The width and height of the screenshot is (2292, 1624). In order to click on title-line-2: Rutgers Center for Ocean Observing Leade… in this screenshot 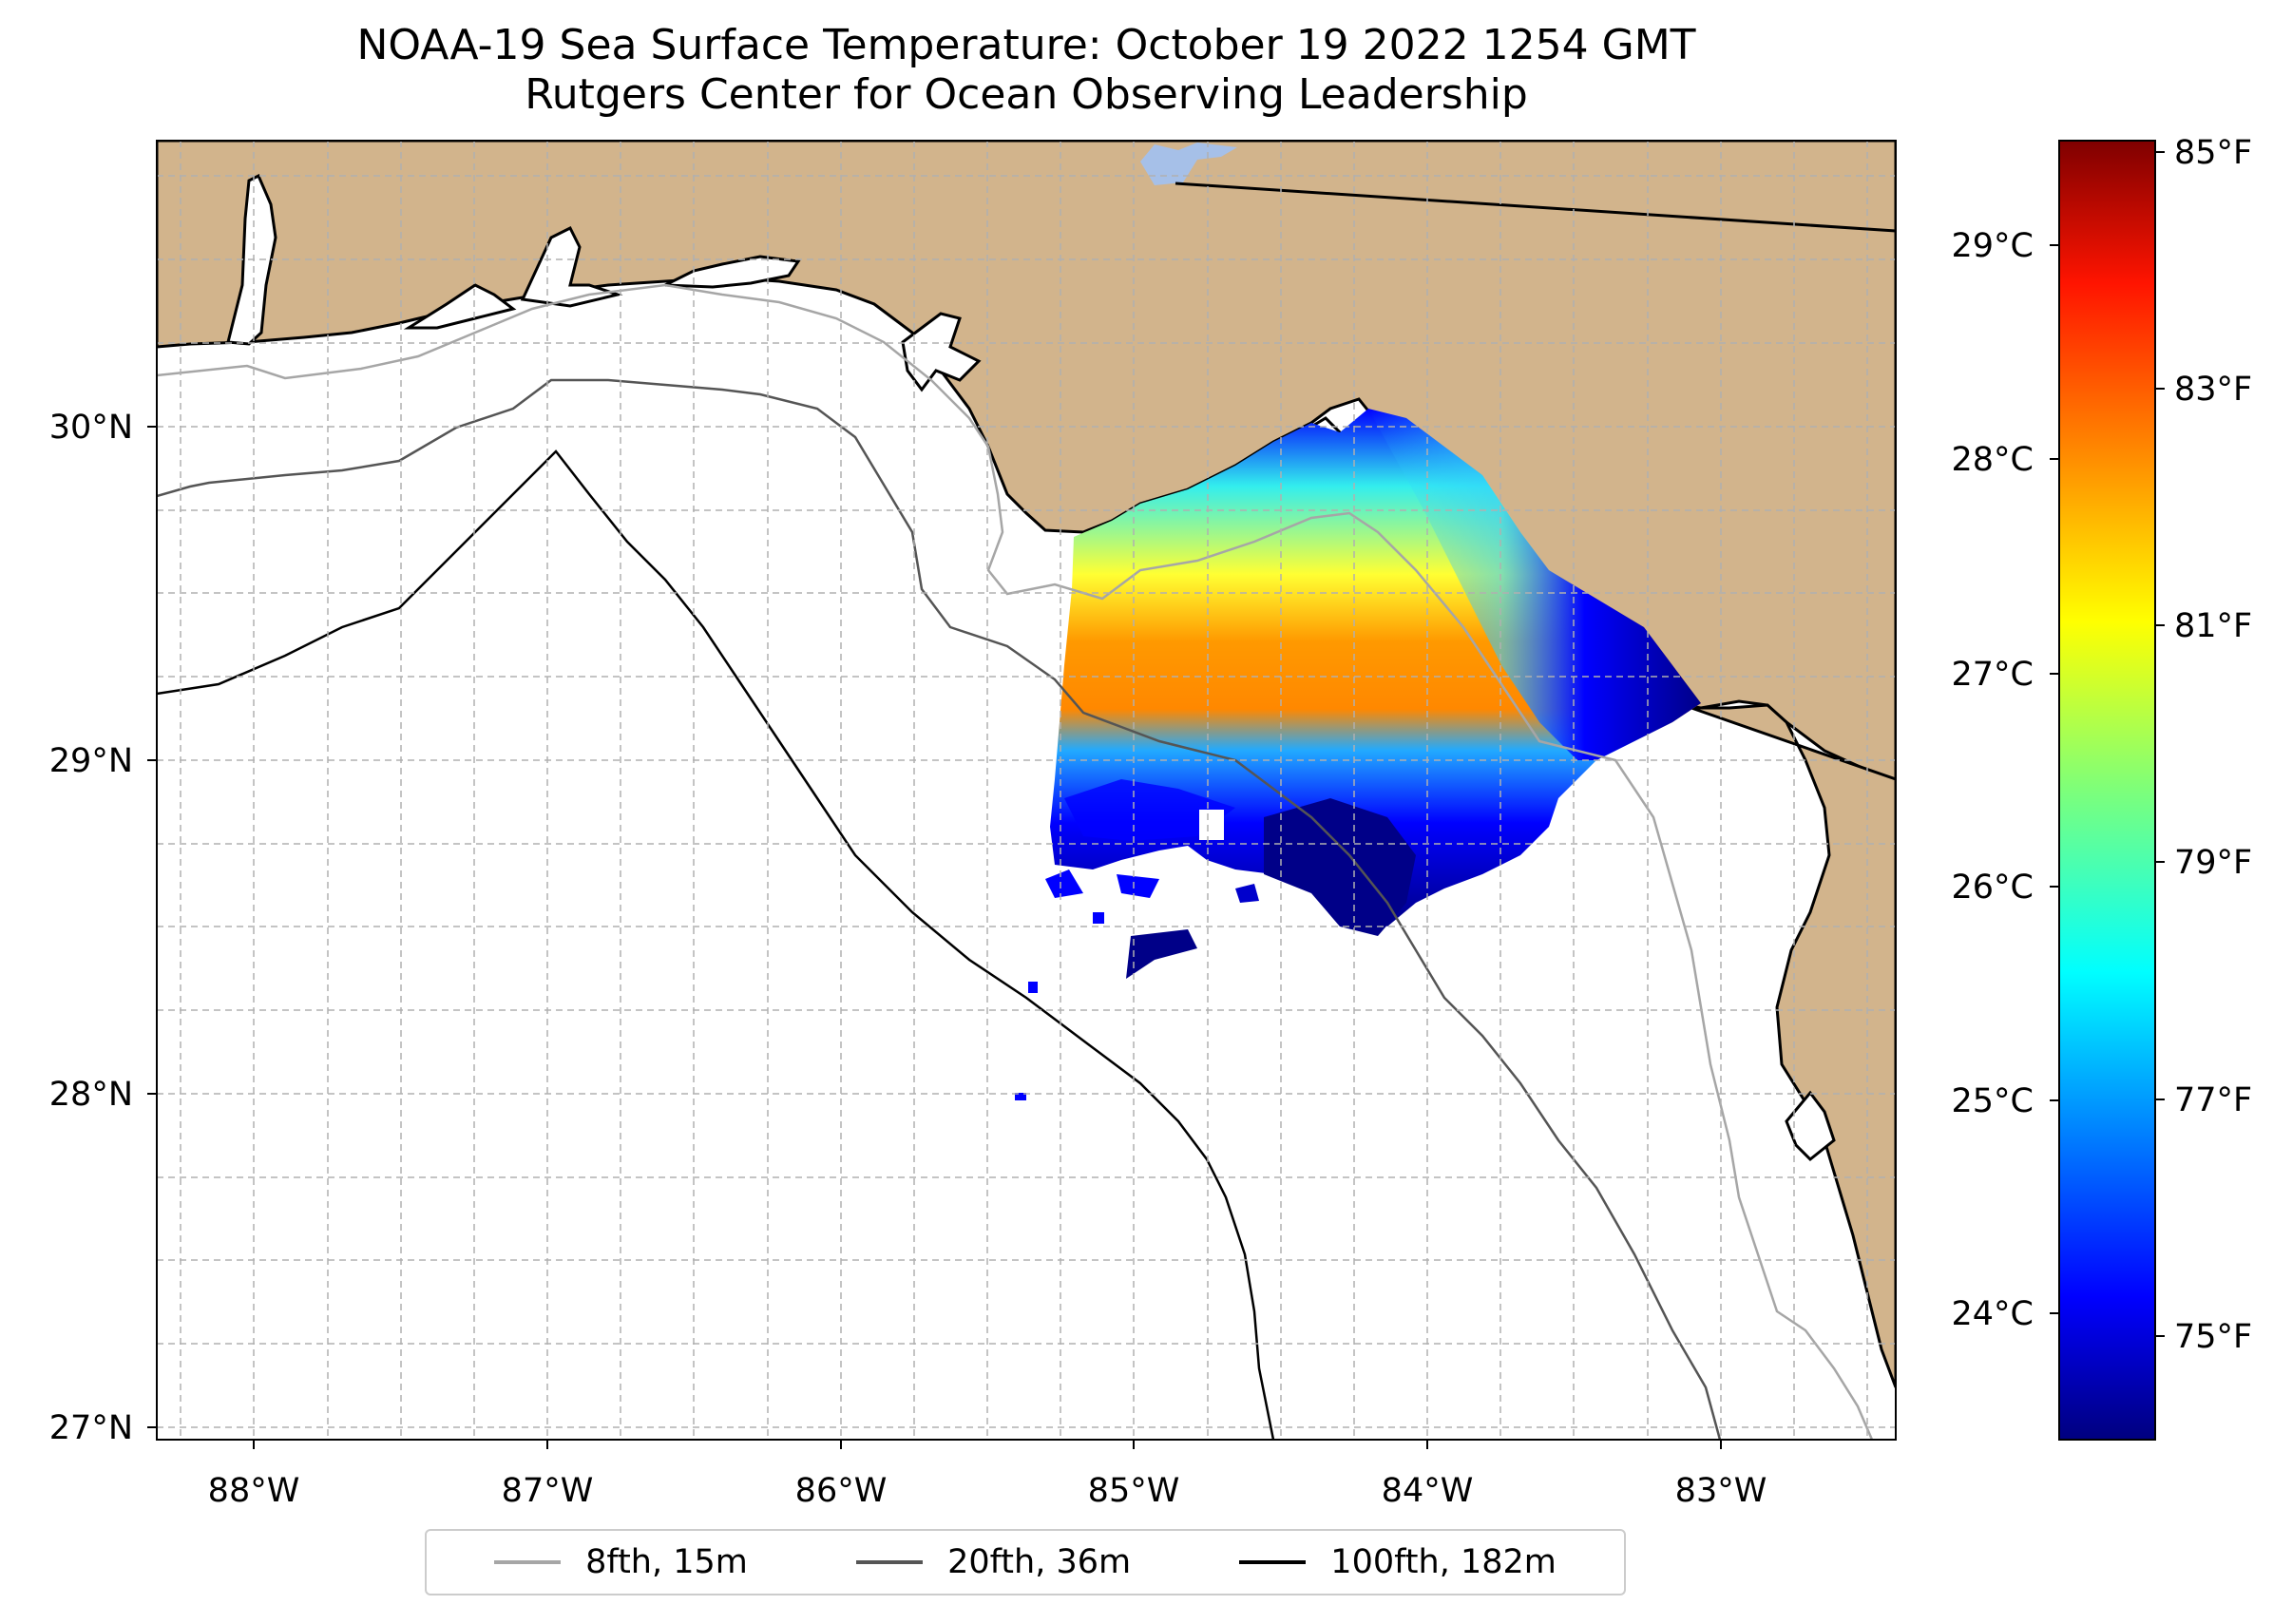, I will do `click(1026, 94)`.